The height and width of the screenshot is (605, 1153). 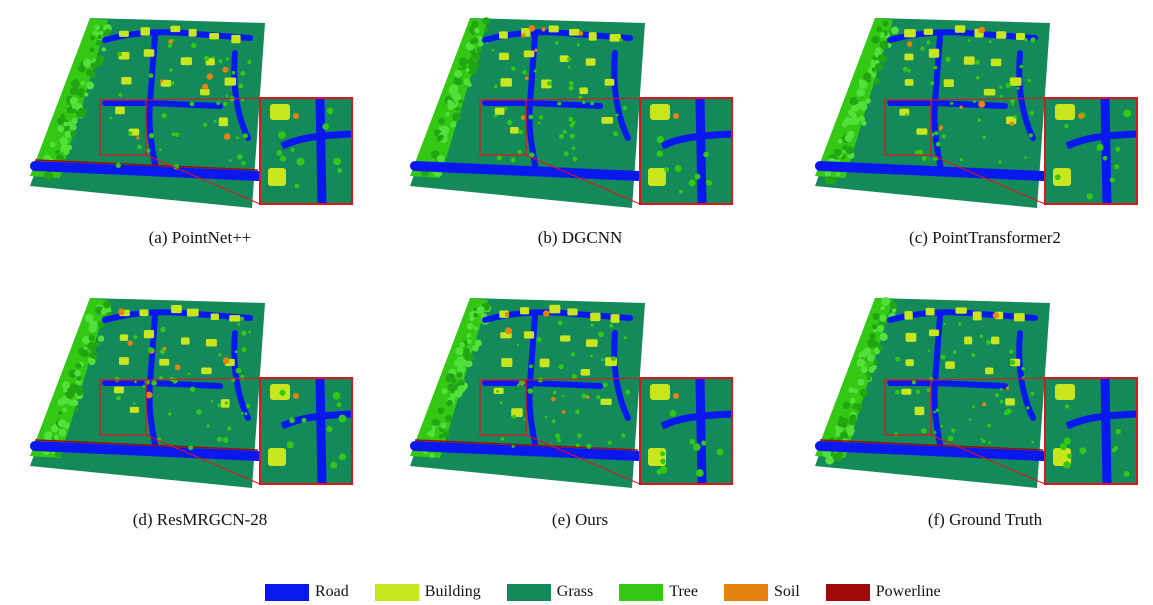 I want to click on zoom-inset-frame, so click(x=1091, y=431).